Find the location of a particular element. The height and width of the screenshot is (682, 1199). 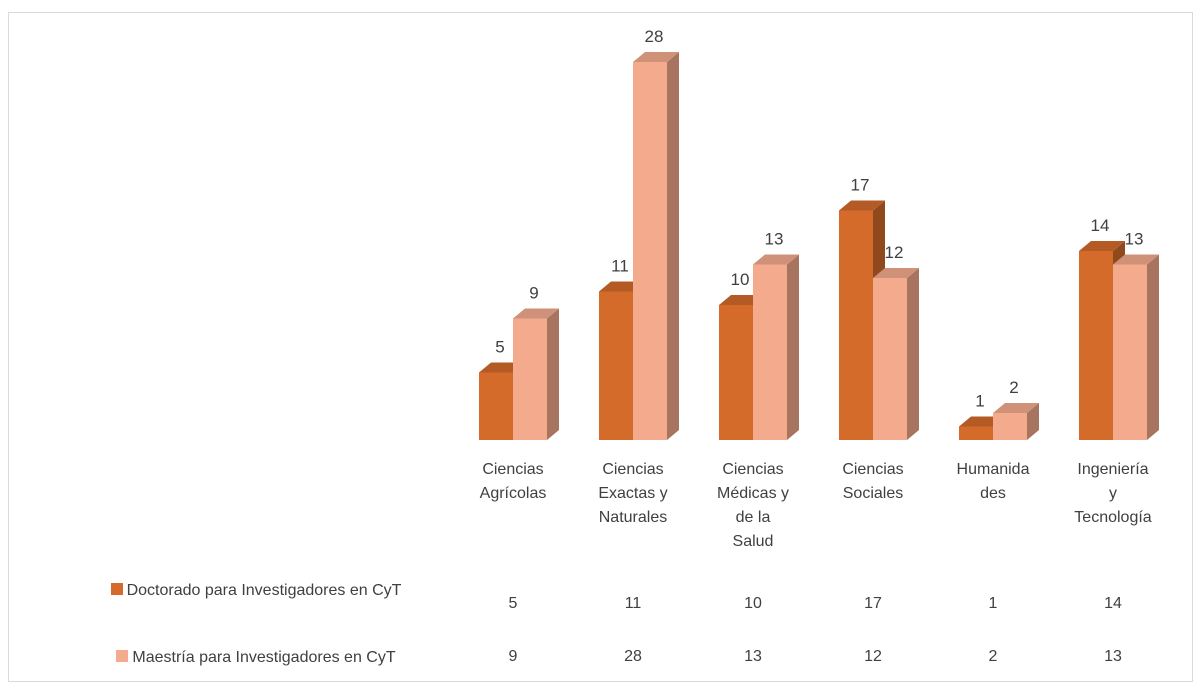

value-label: 17 is located at coordinates (860, 185).